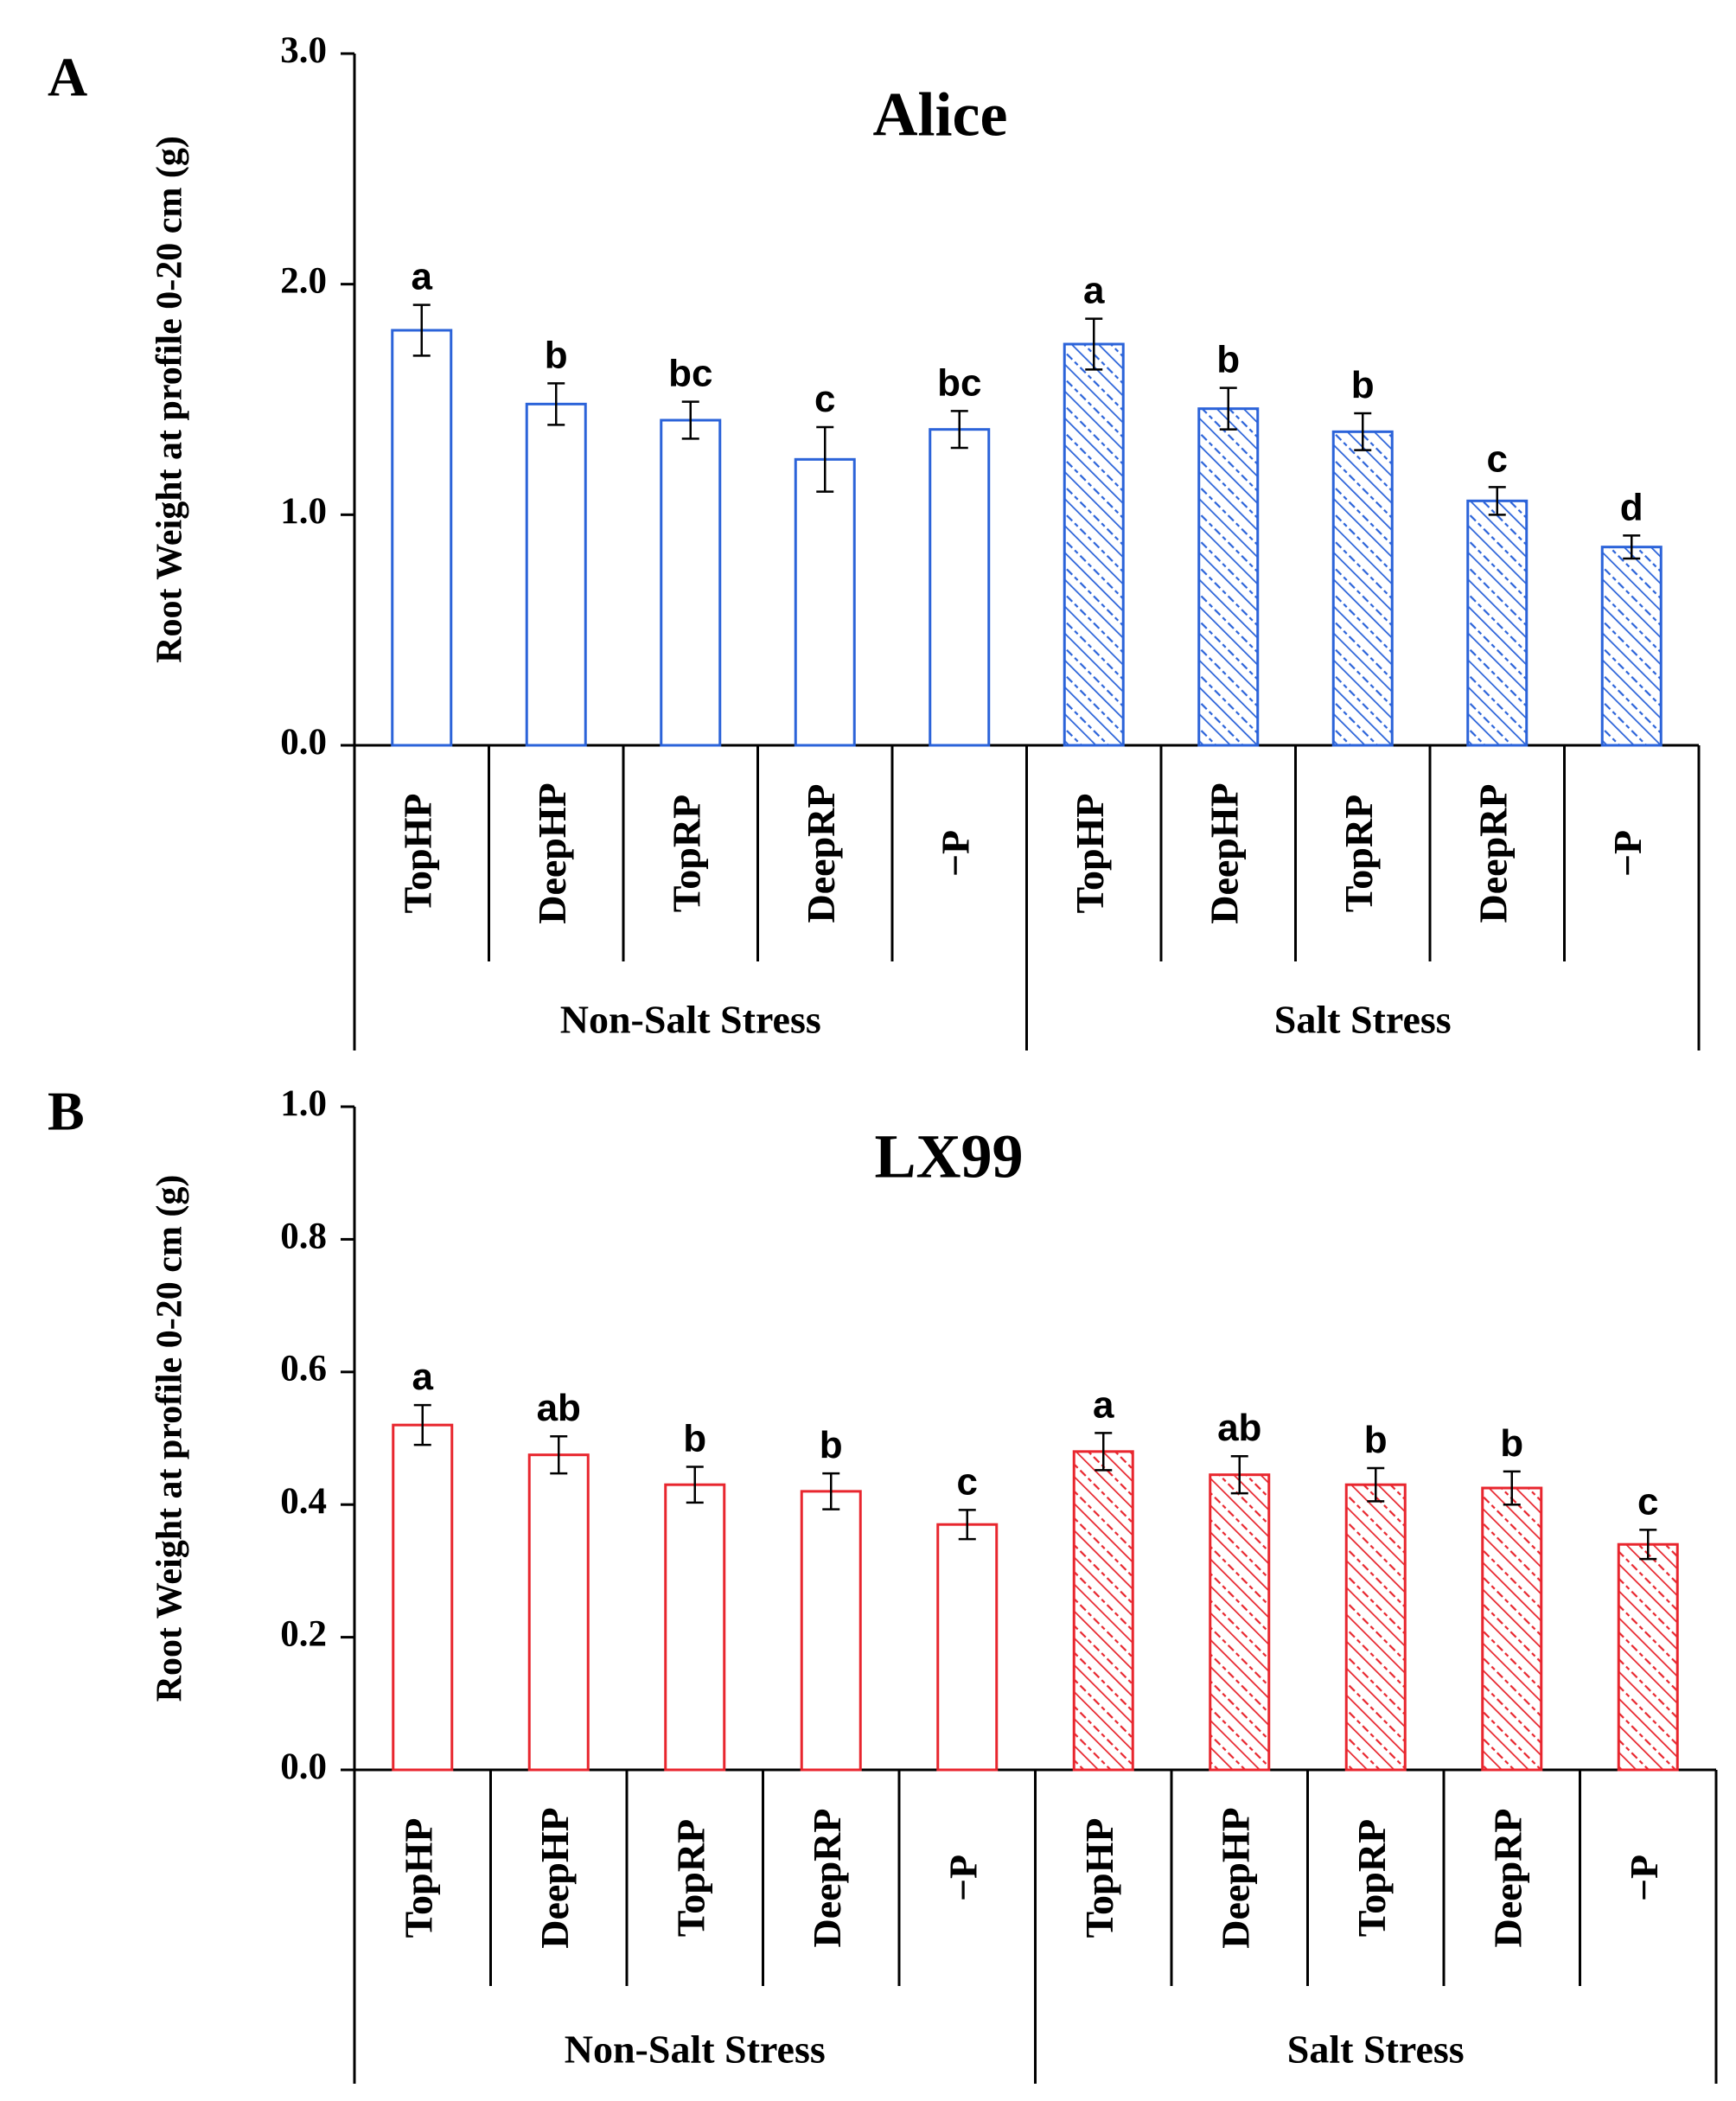  What do you see at coordinates (940, 115) in the screenshot?
I see `chart-title: Alice` at bounding box center [940, 115].